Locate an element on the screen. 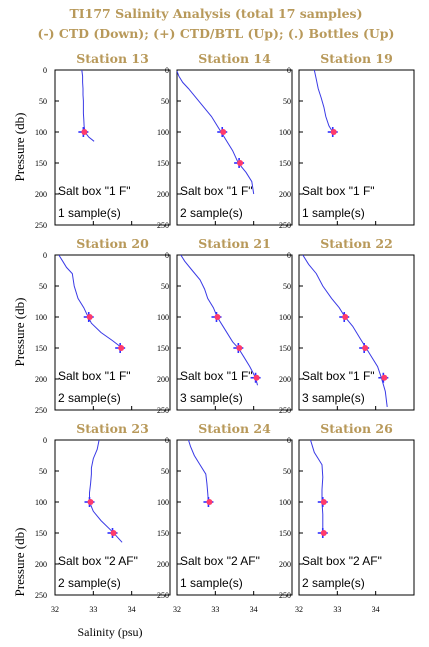 The width and height of the screenshot is (429, 647). panel-title: Station 22 is located at coordinates (356, 243).